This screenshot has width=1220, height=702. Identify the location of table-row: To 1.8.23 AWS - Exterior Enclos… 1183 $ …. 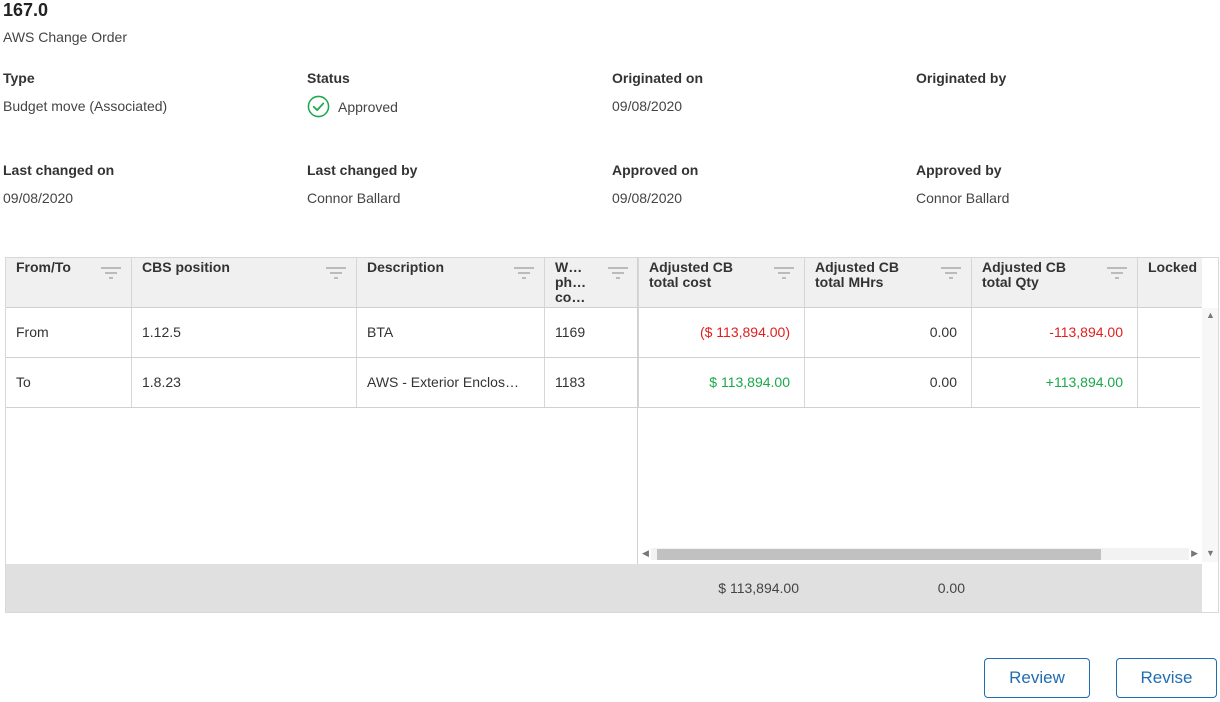
(603, 383).